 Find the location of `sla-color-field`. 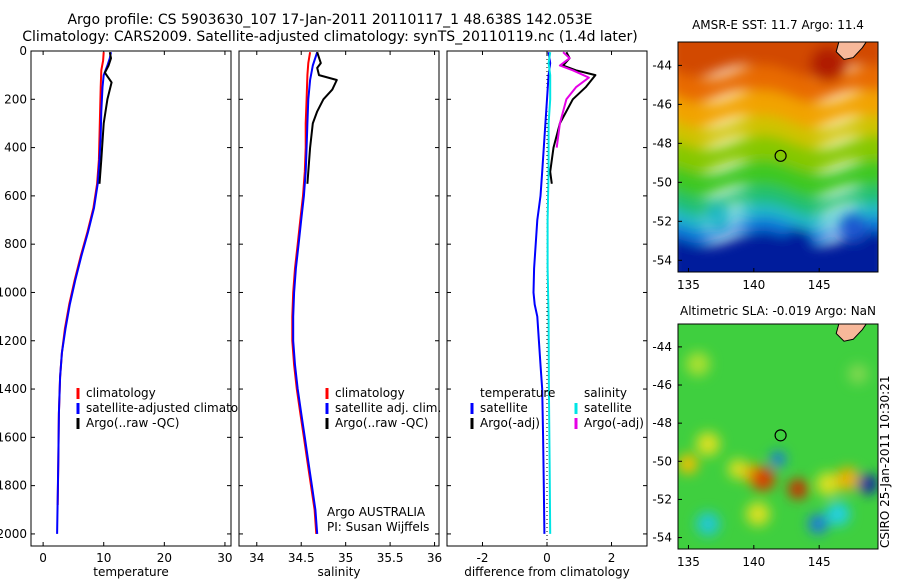

sla-color-field is located at coordinates (778, 444).